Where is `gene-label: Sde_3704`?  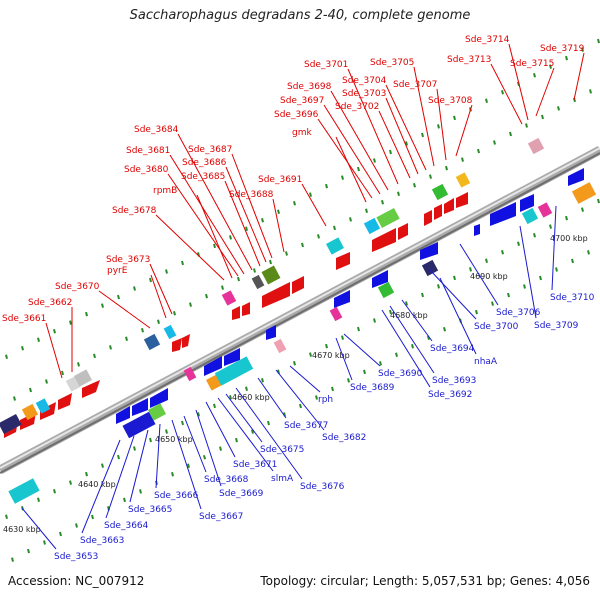
gene-label: Sde_3704 is located at coordinates (364, 81).